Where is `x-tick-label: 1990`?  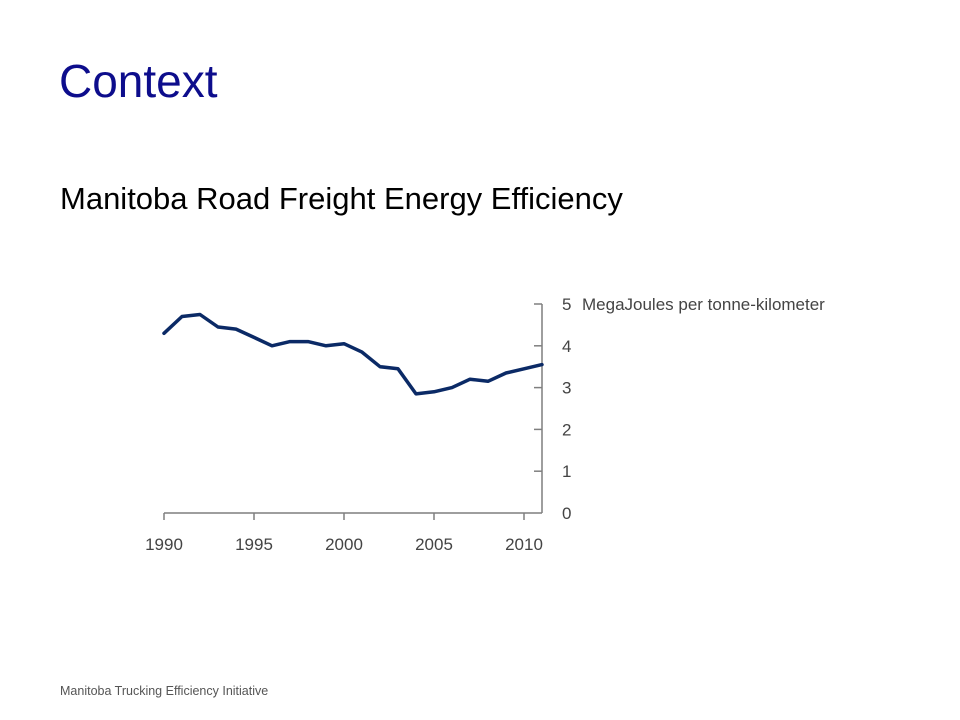
x-tick-label: 1990 is located at coordinates (164, 544).